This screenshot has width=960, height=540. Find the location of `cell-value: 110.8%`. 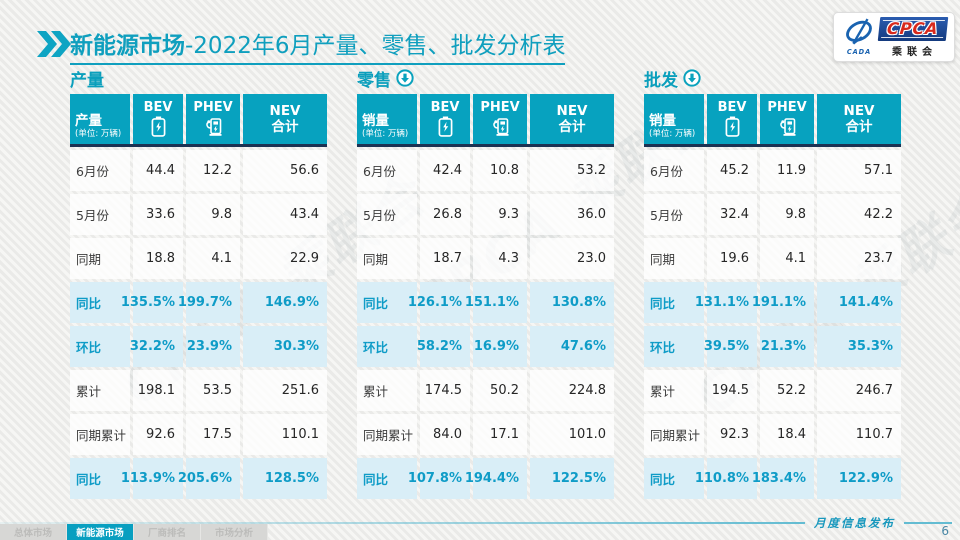

cell-value: 110.8% is located at coordinates (726, 478).